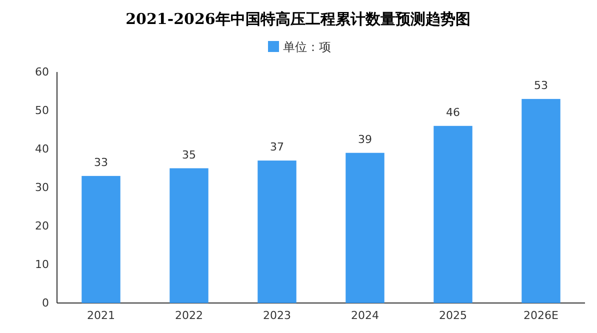 This screenshot has width=597, height=333. Describe the element at coordinates (298, 19) in the screenshot. I see `chart-title: 2021-2026年中国特高压工程累计数量预测趋势图` at that location.